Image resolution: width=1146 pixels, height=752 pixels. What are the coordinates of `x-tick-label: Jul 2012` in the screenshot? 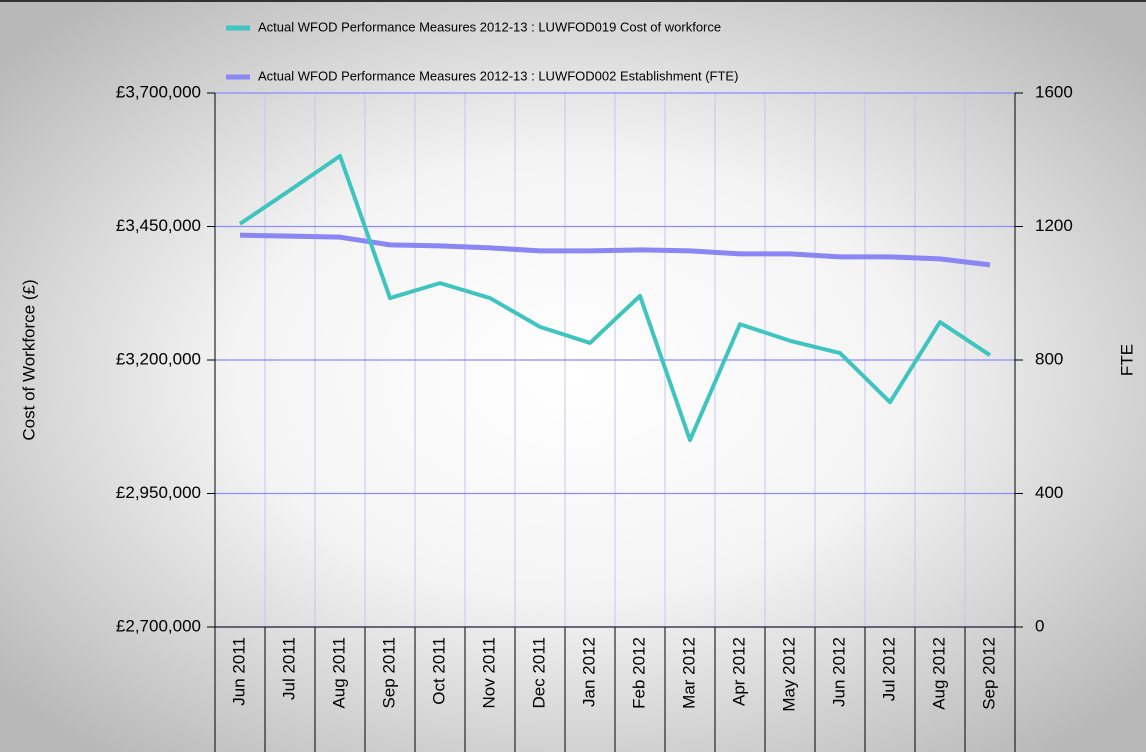 It's located at (888, 669).